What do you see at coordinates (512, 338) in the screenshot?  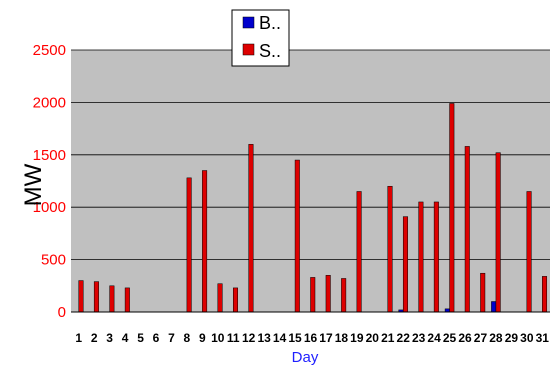 I see `x-tick-label: 29` at bounding box center [512, 338].